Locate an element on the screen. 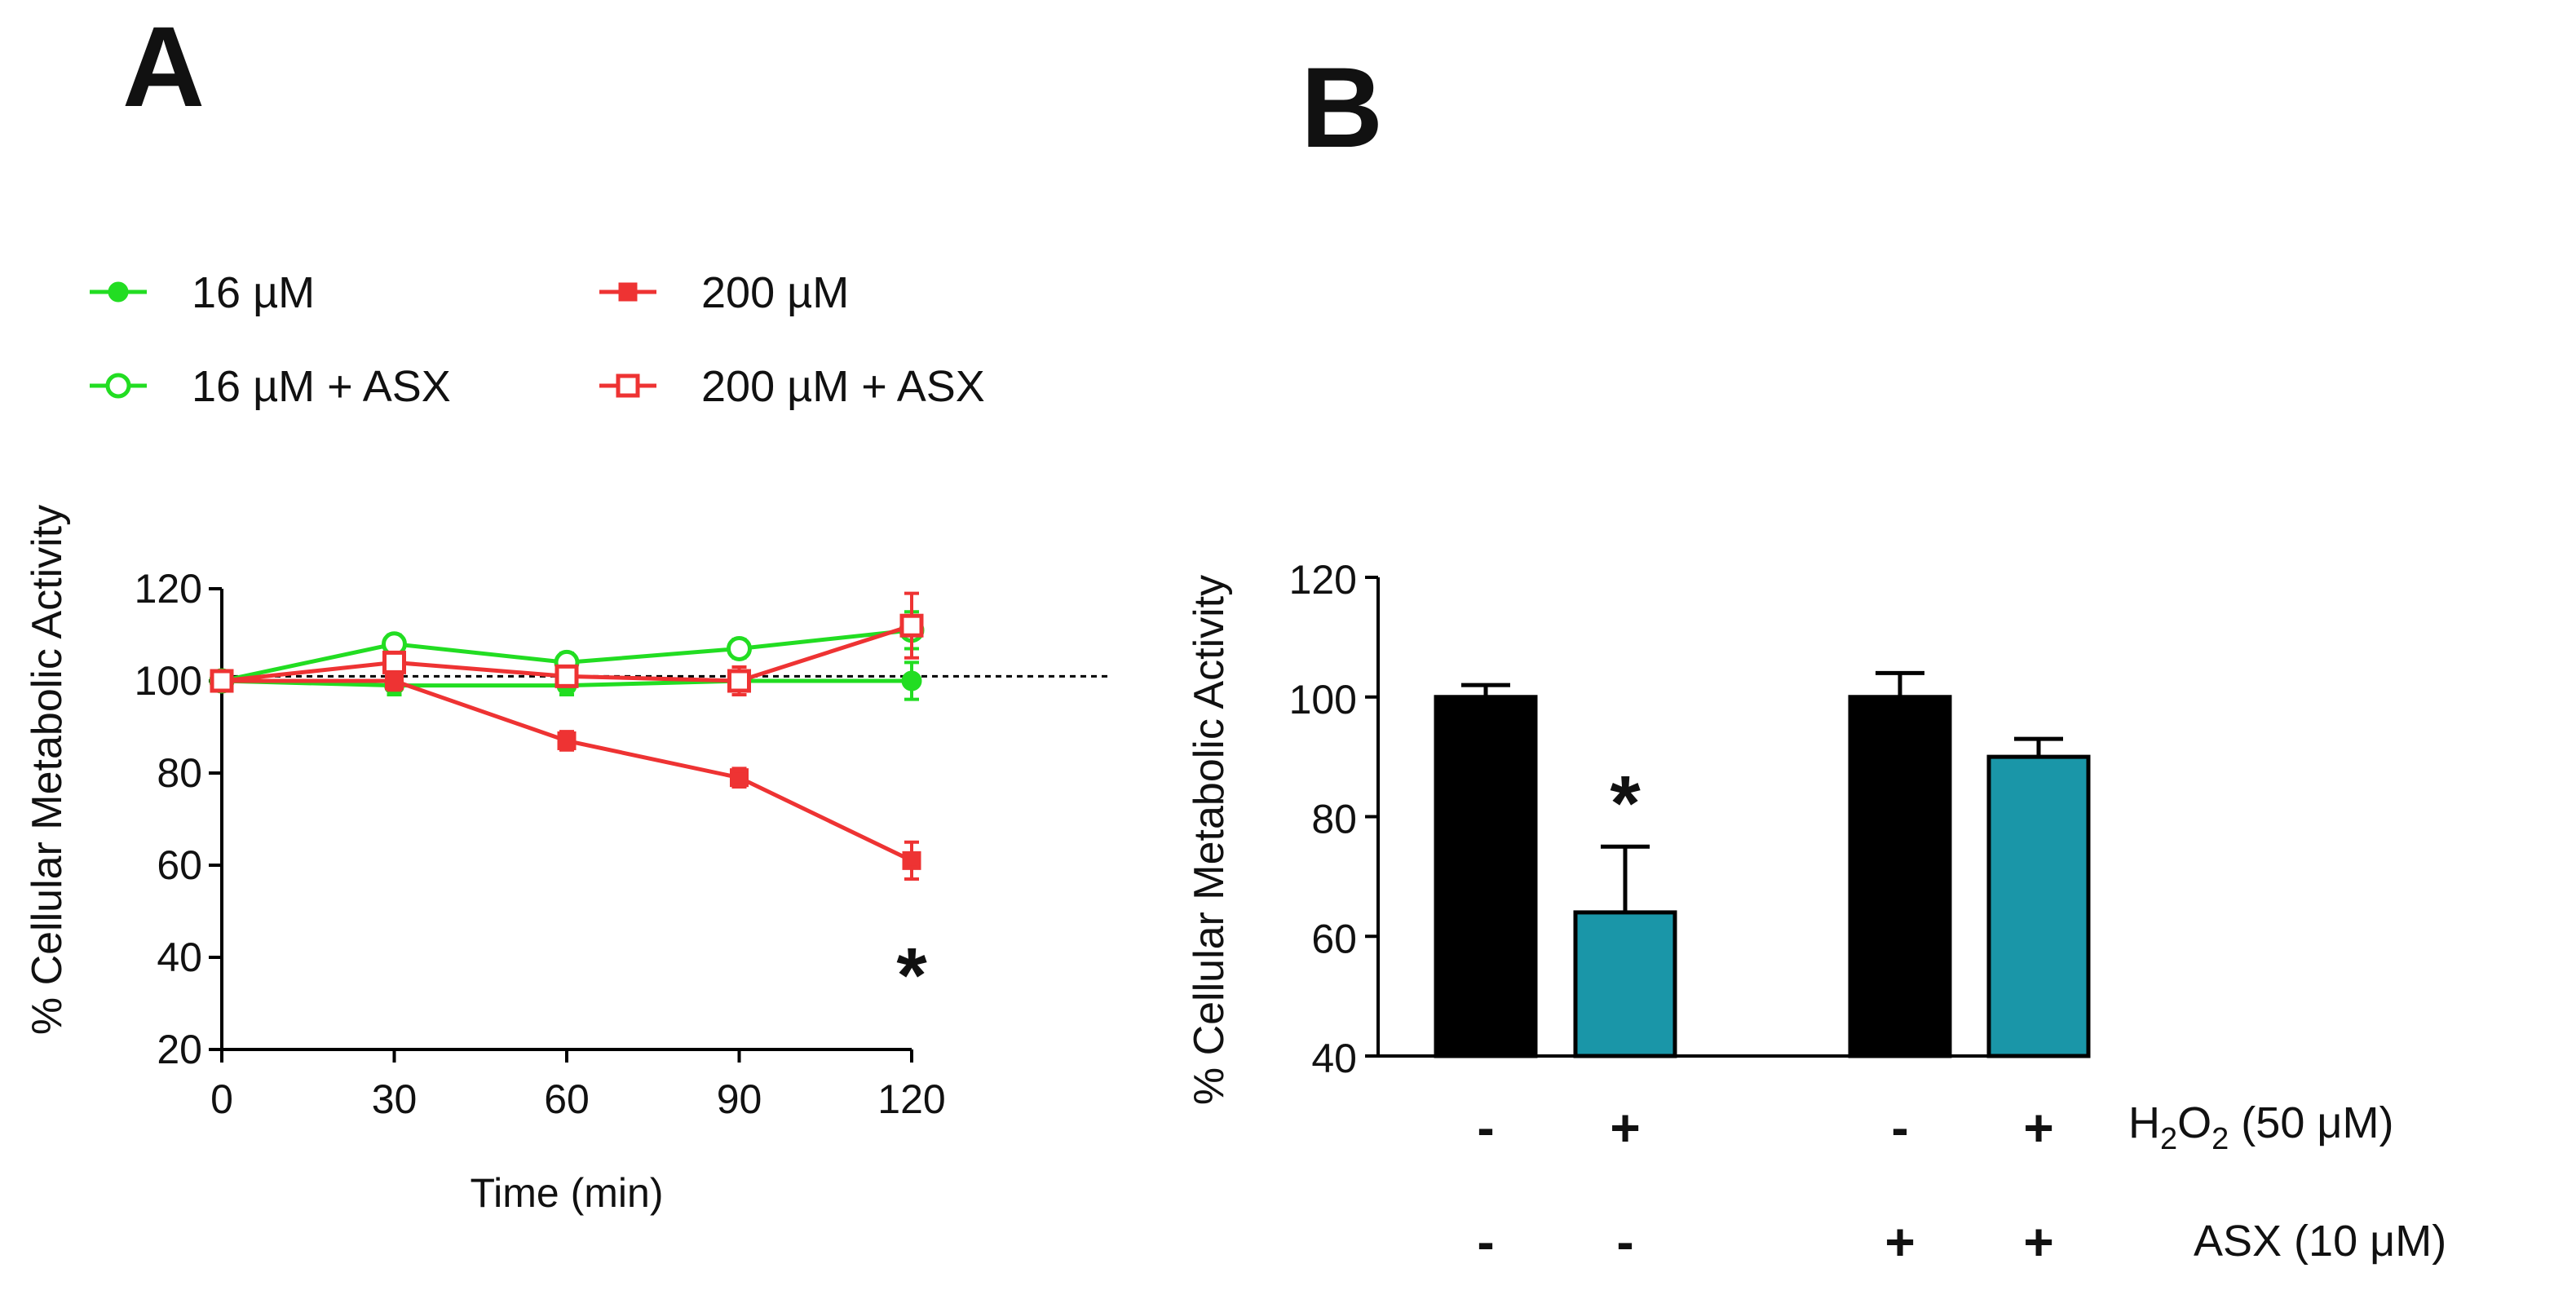  panel-a-legend: 16 µM 200 µM 16 µM + ASX 200 µM + ASX is located at coordinates (537, 339).